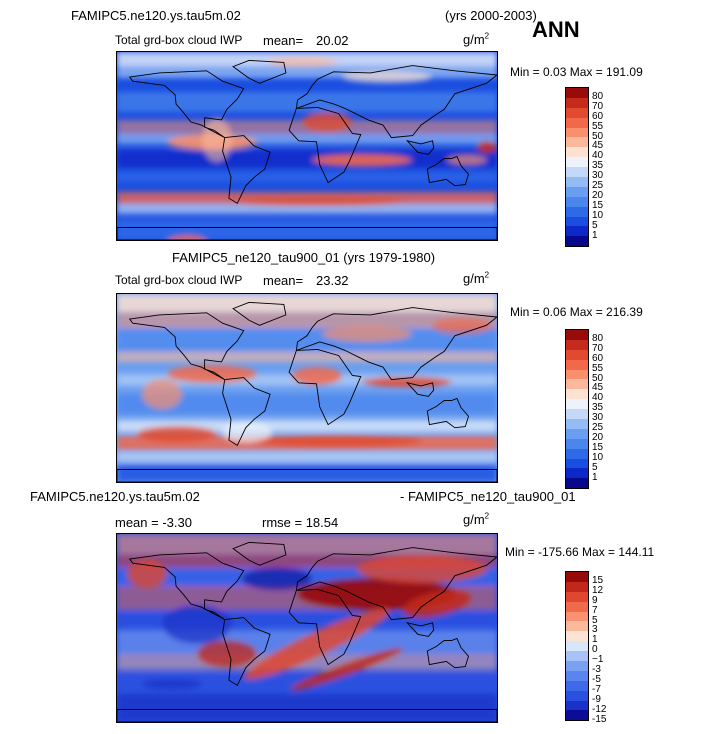 The image size is (719, 734). Describe the element at coordinates (179, 40) in the screenshot. I see `panel1-field-label: Total grd-box cloud IWP` at that location.